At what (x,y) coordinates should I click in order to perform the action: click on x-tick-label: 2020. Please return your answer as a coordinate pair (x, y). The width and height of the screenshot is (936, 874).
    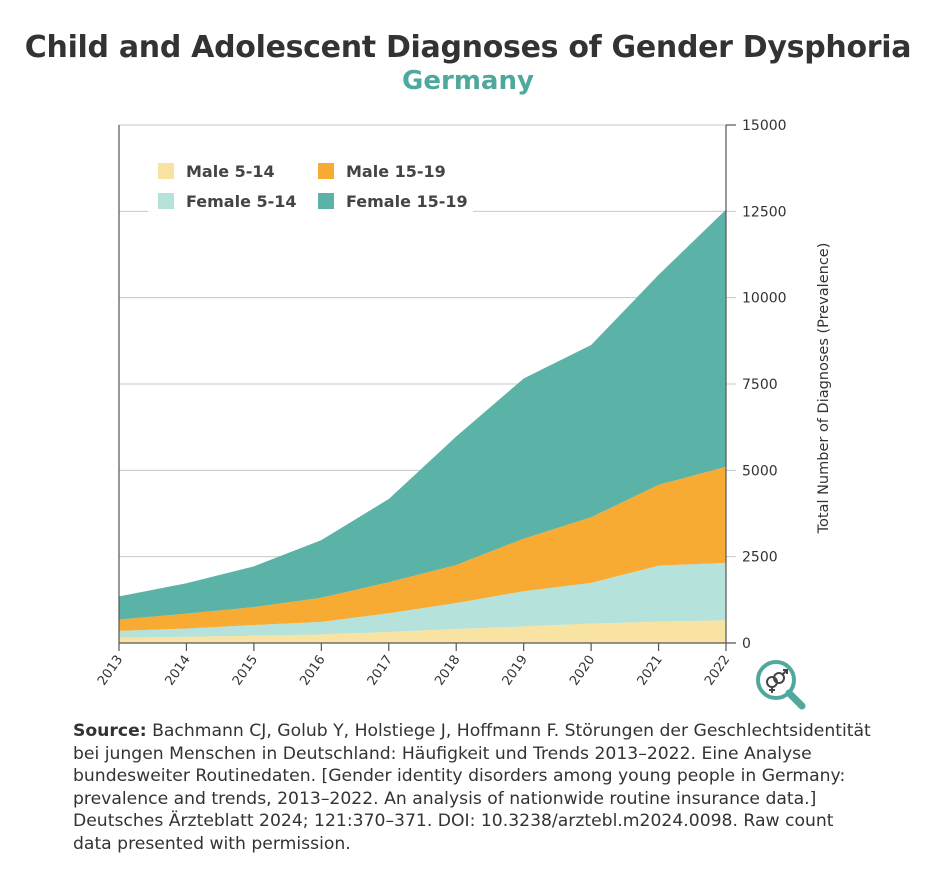
    Looking at the image, I should click on (582, 671).